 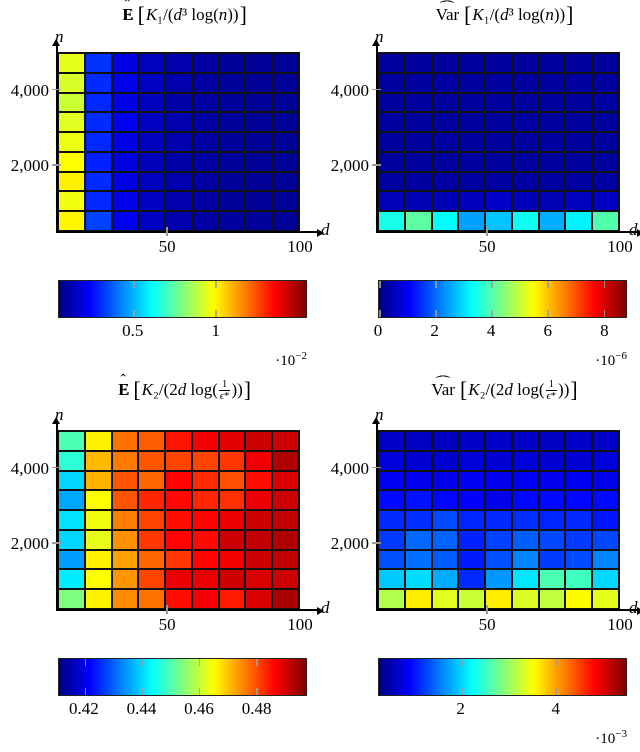 I want to click on colorbar-gradient, so click(x=502, y=299).